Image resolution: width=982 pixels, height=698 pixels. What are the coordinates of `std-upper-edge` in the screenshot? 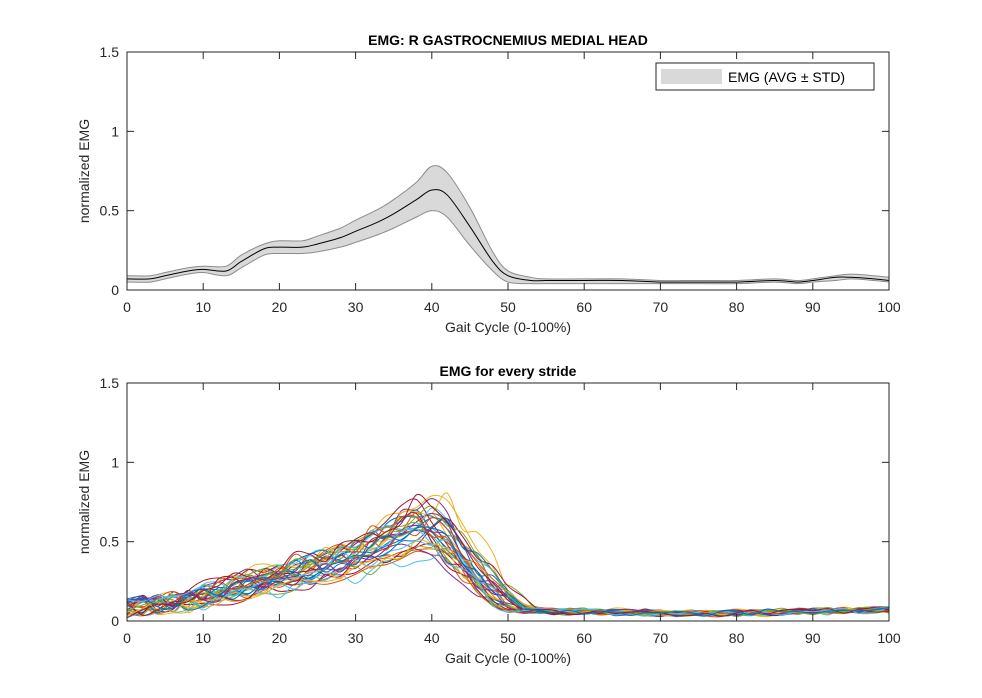 It's located at (508, 223).